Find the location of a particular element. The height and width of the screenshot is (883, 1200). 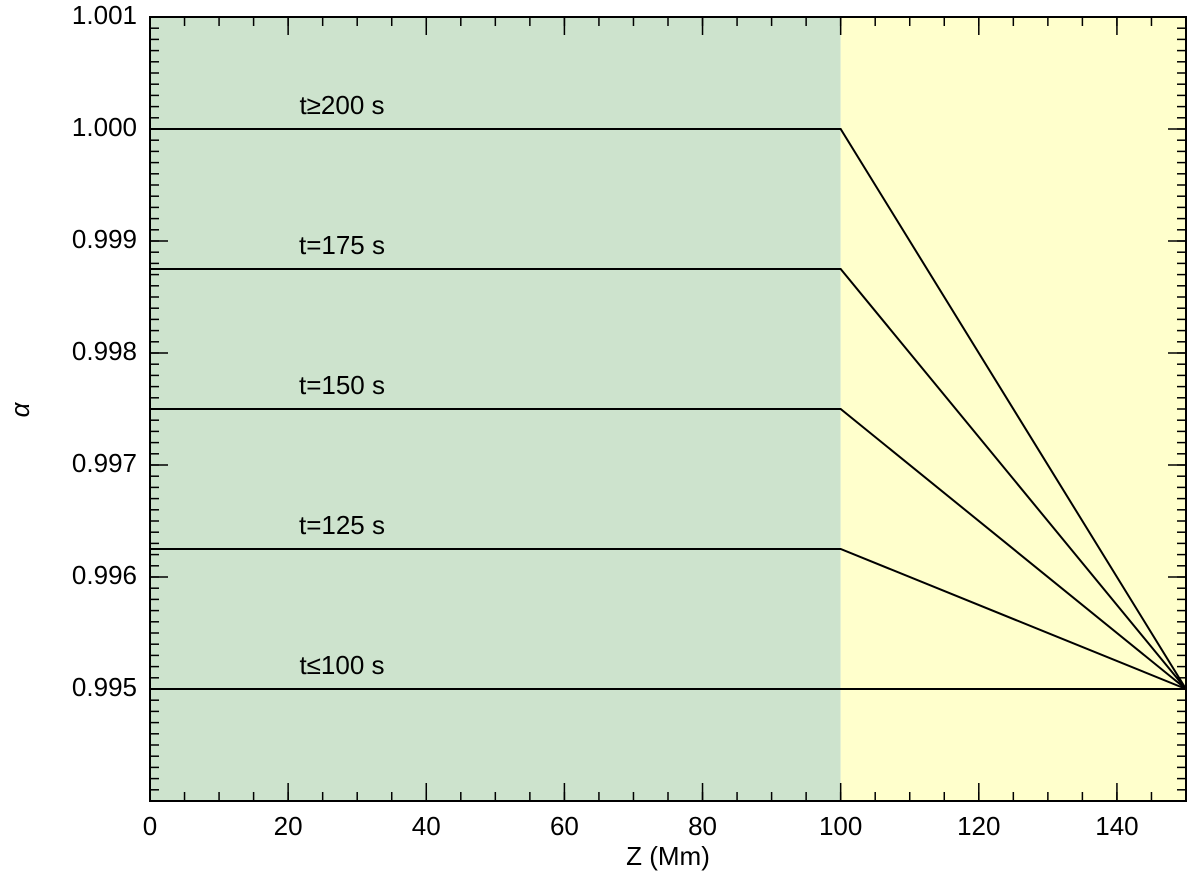

y-tick-label: 0.999 is located at coordinates (104, 239).